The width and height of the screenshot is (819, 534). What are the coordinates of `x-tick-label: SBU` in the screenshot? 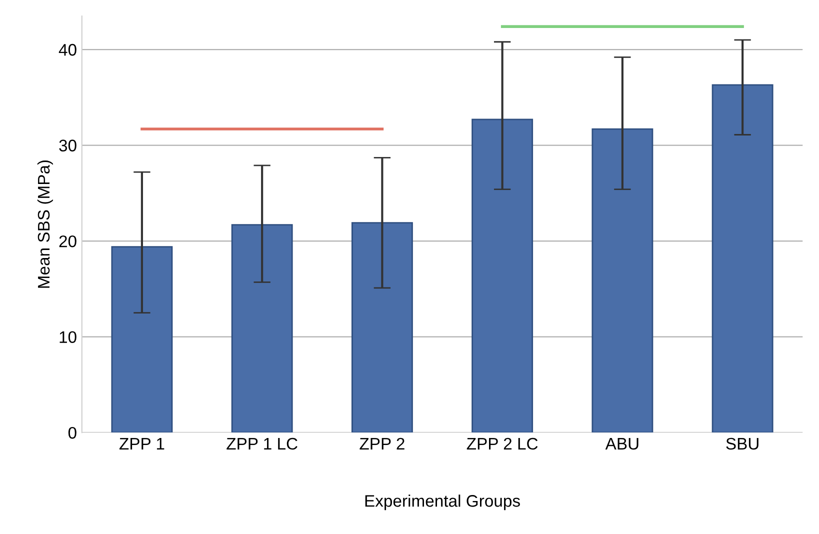 It's located at (742, 444).